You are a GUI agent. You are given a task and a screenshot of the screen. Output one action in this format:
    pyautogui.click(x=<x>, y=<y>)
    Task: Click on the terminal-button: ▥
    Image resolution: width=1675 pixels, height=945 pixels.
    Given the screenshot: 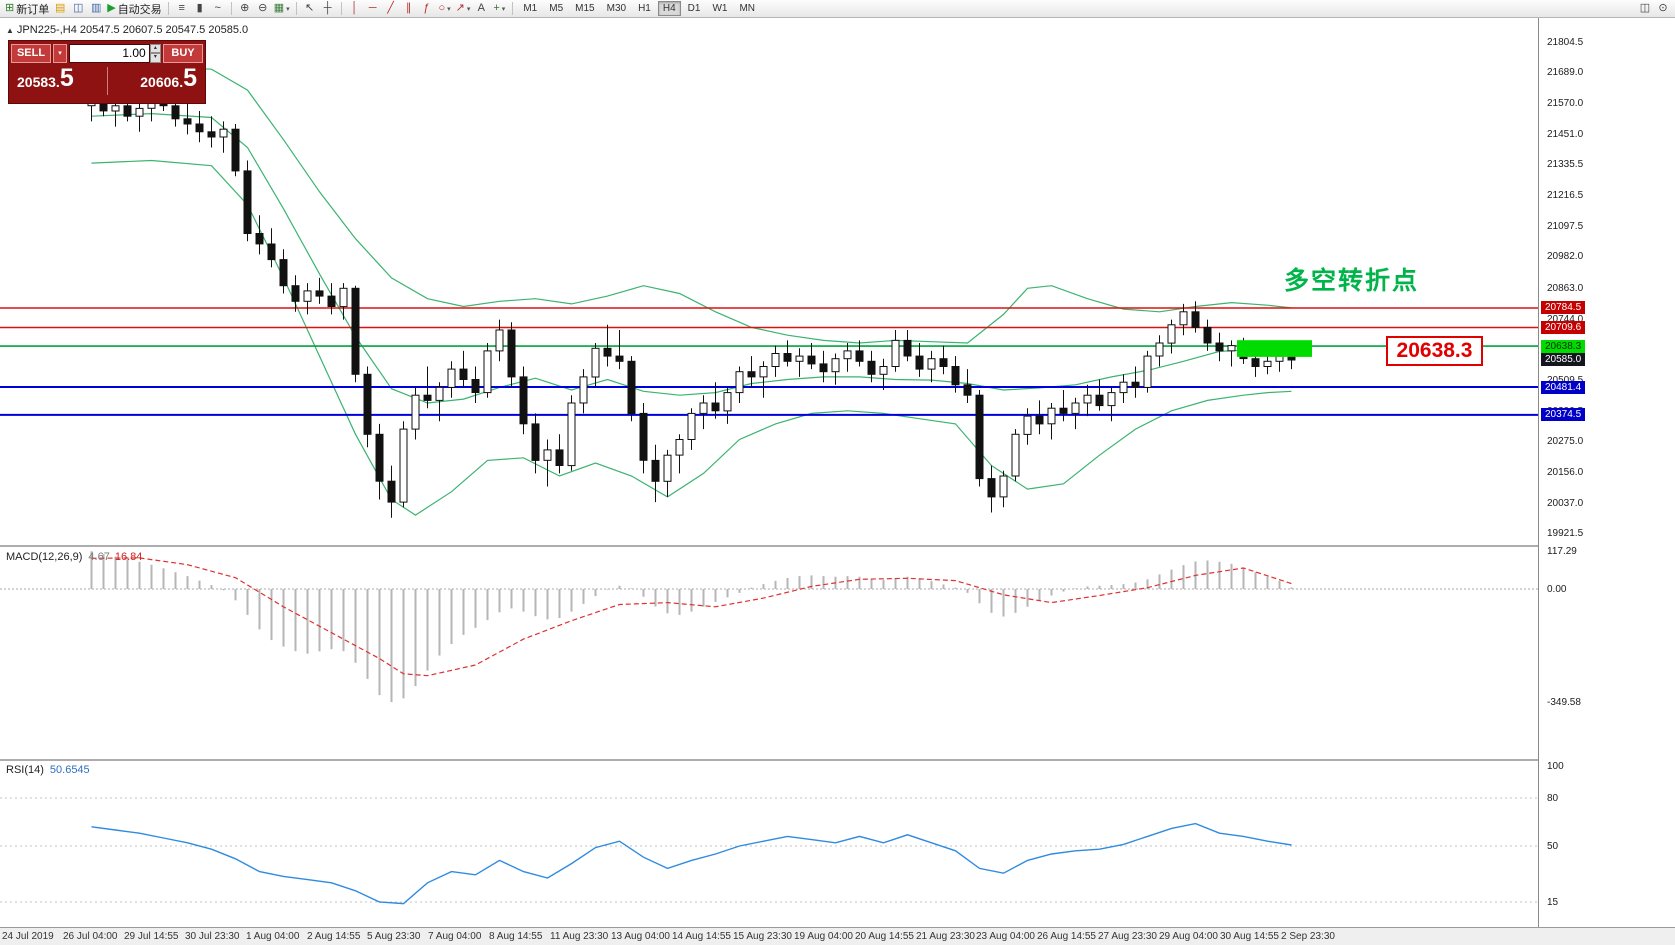 What is the action you would take?
    pyautogui.click(x=96, y=9)
    